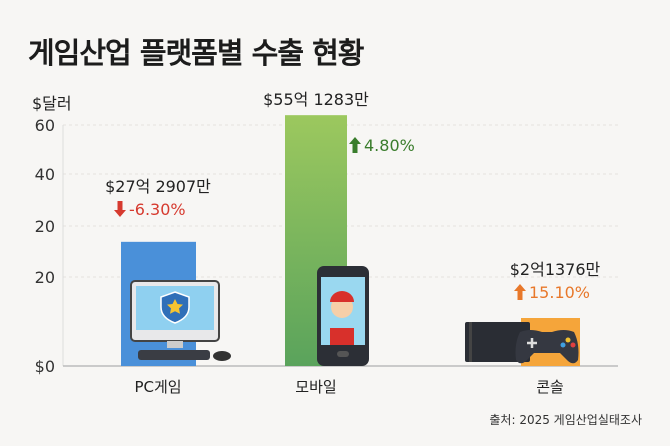  I want to click on category-label: 콘솔, so click(550, 387).